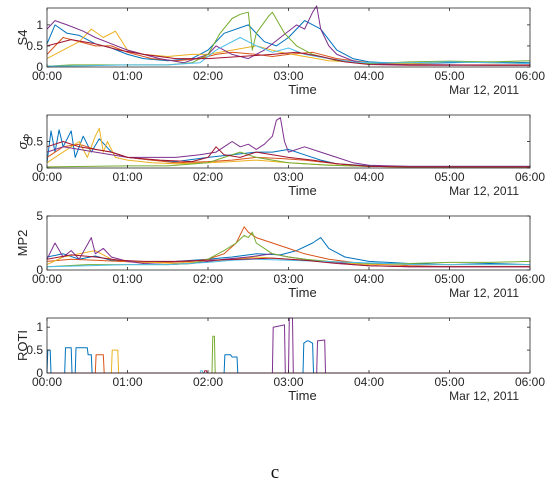  Describe the element at coordinates (22, 243) in the screenshot. I see `y-axis-label: MP2` at that location.